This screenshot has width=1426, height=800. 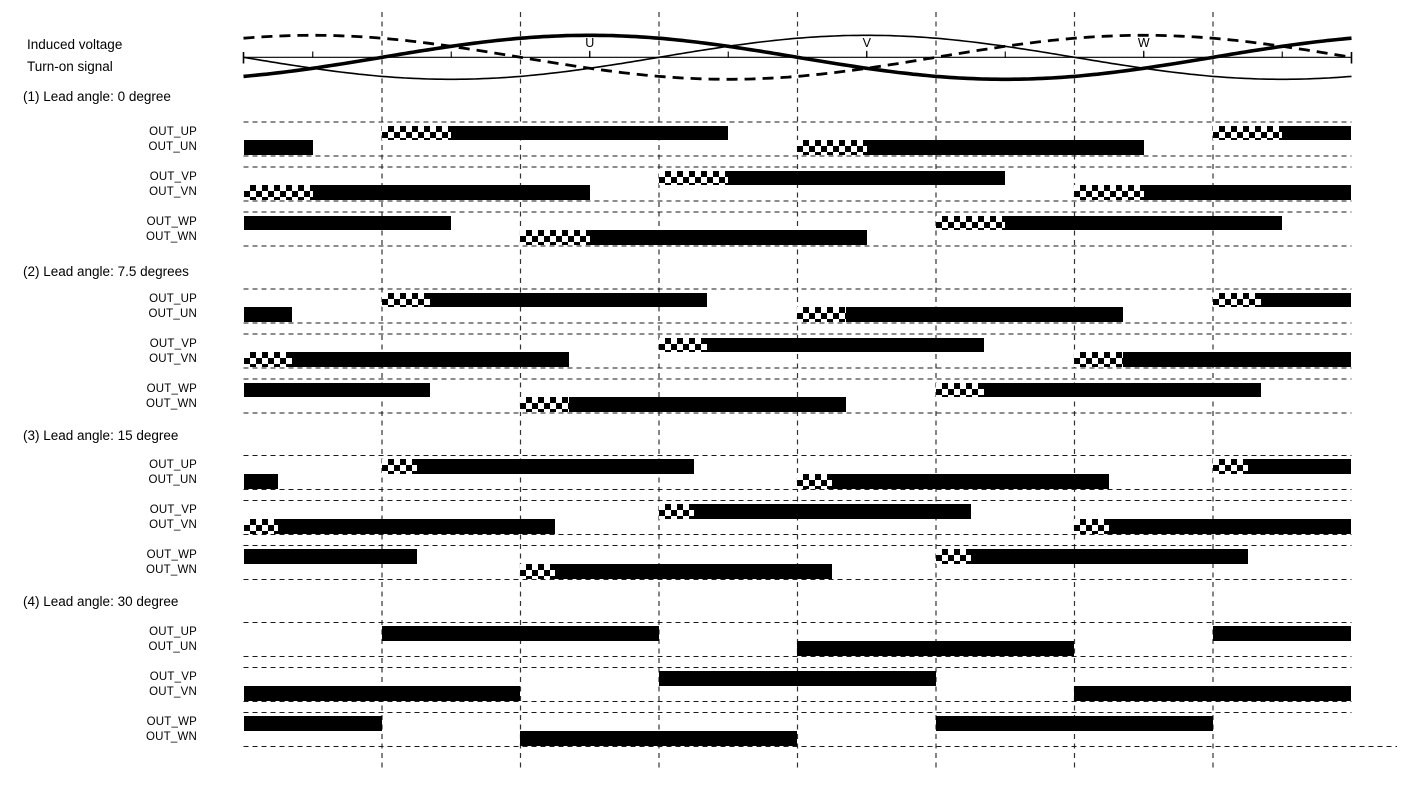 What do you see at coordinates (590, 43) in the screenshot?
I see `phase-label-U: U` at bounding box center [590, 43].